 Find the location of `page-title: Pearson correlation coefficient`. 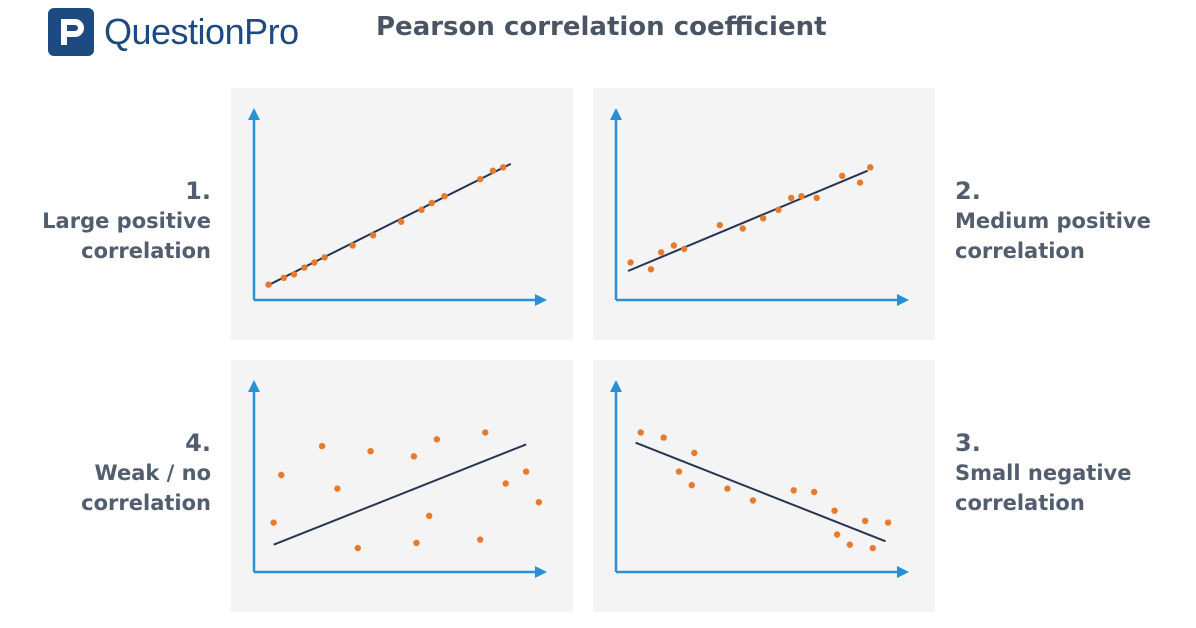

page-title: Pearson correlation coefficient is located at coordinates (601, 27).